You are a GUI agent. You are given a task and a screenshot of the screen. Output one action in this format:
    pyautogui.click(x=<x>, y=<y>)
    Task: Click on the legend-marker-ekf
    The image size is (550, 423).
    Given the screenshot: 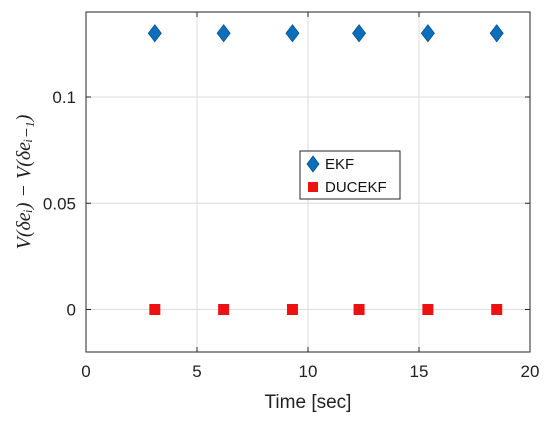 What is the action you would take?
    pyautogui.click(x=313, y=164)
    